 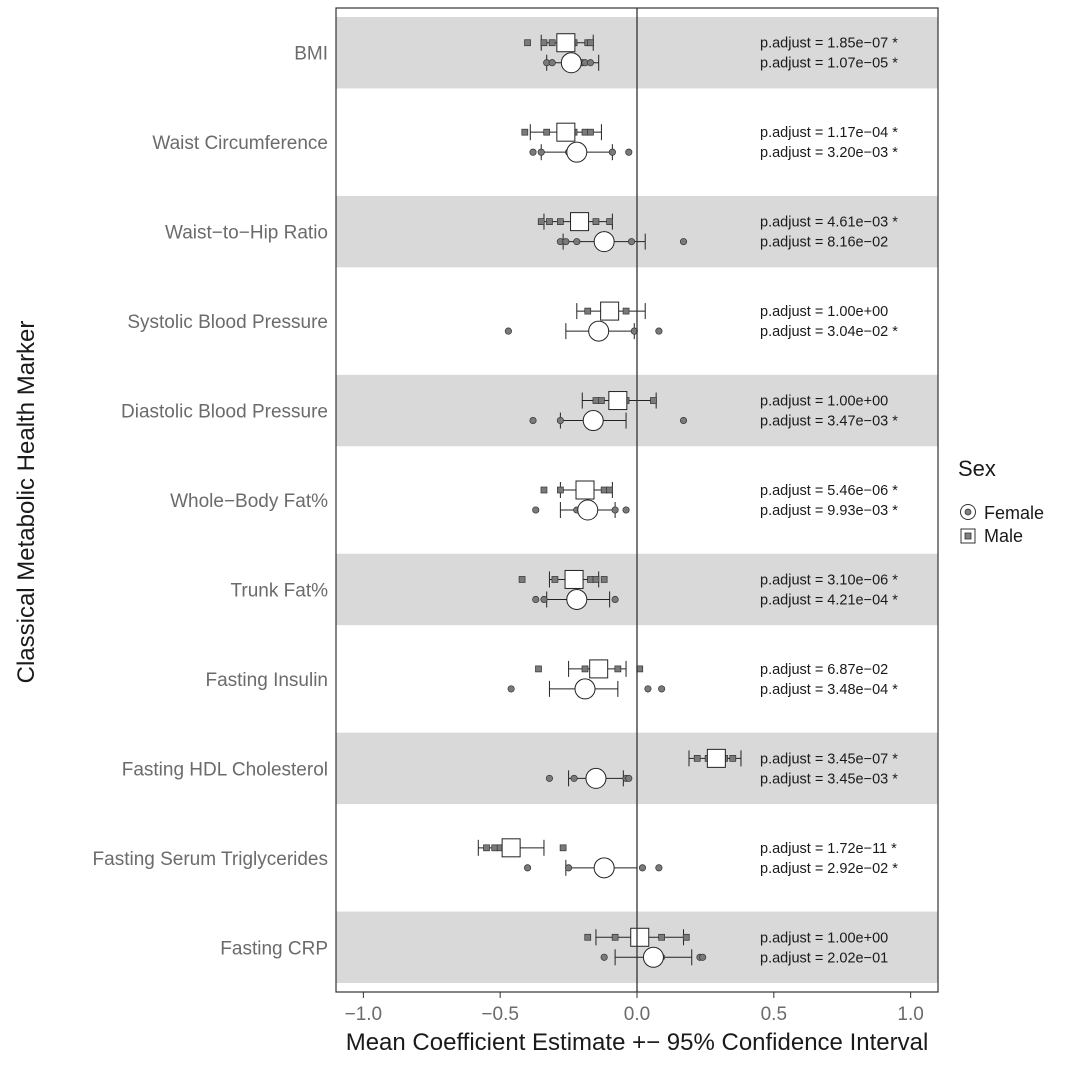 What do you see at coordinates (968, 512) in the screenshot?
I see `legend-female-key` at bounding box center [968, 512].